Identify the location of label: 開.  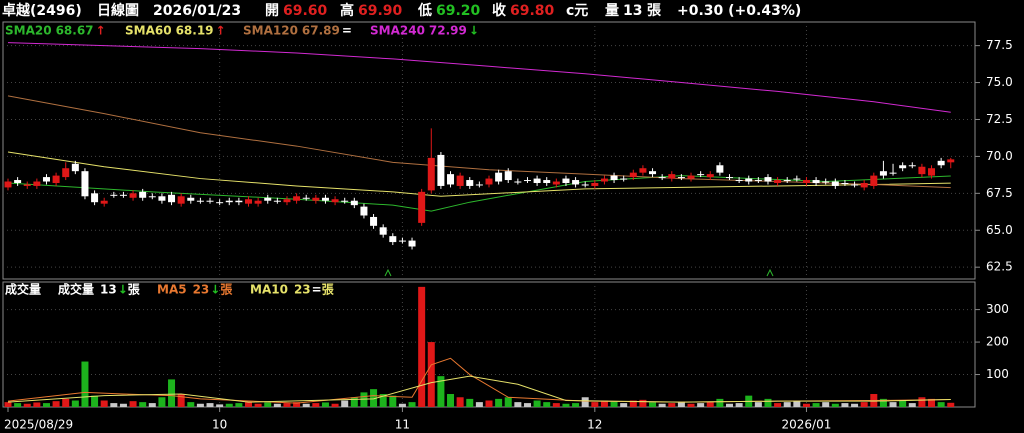
(272, 11).